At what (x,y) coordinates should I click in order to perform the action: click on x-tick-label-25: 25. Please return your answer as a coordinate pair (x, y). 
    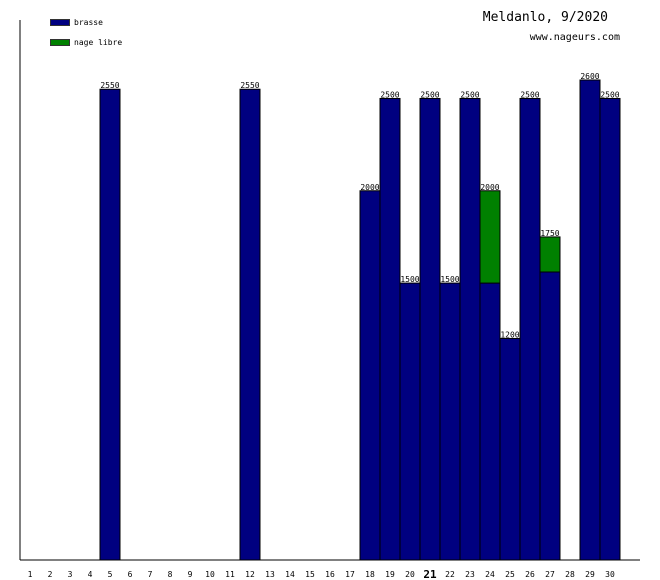
    Looking at the image, I should click on (510, 574).